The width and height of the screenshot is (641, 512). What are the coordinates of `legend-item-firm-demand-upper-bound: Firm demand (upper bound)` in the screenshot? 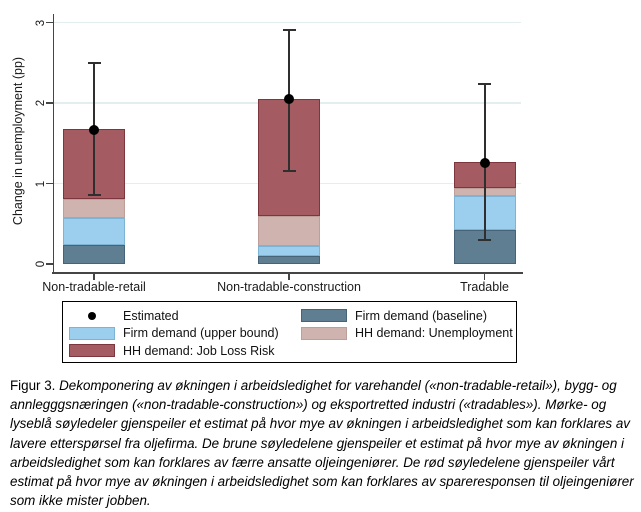 It's located at (185, 334).